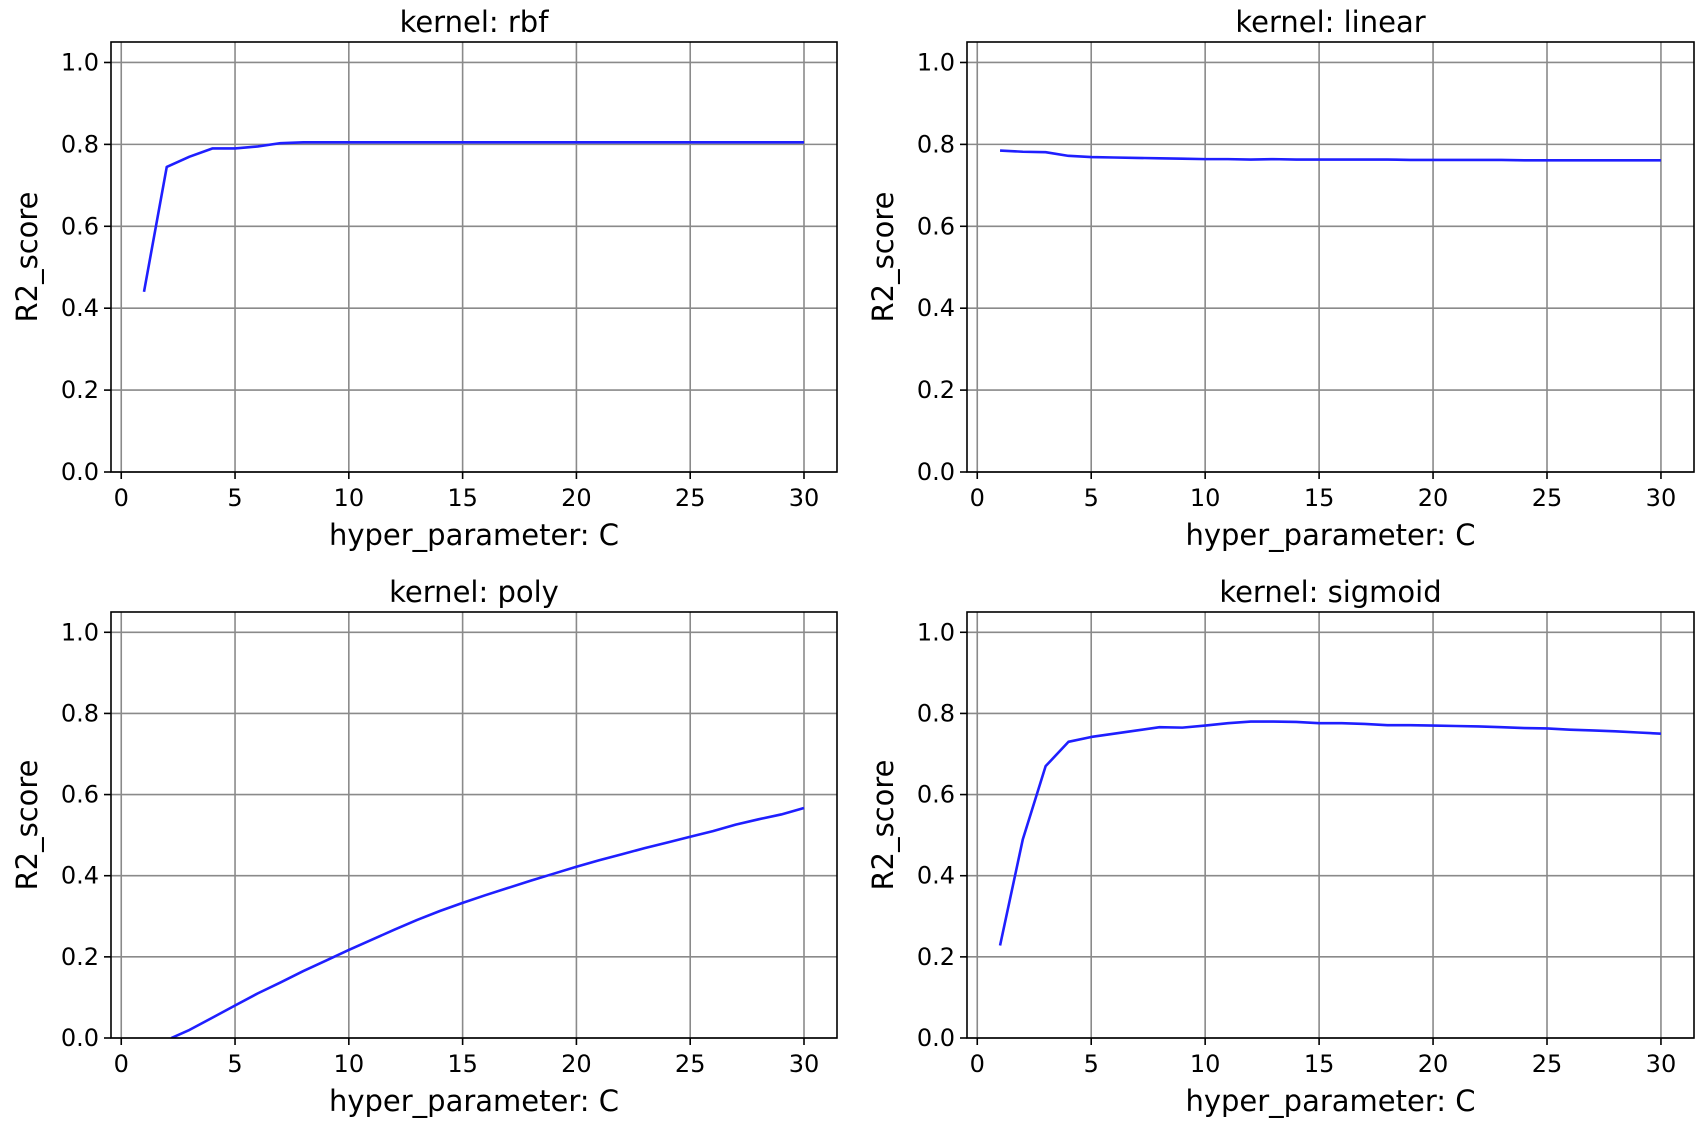 The height and width of the screenshot is (1130, 1704). What do you see at coordinates (1319, 1064) in the screenshot?
I see `x-tick-label-sigmoid-3: 15` at bounding box center [1319, 1064].